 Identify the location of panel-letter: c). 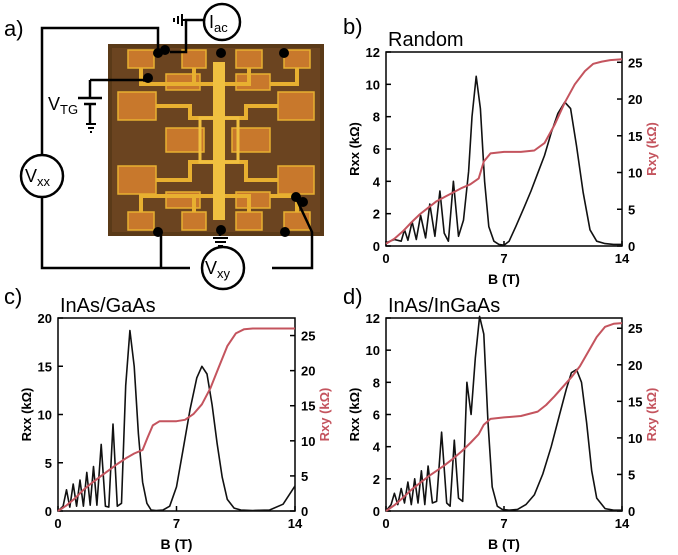
(13, 296).